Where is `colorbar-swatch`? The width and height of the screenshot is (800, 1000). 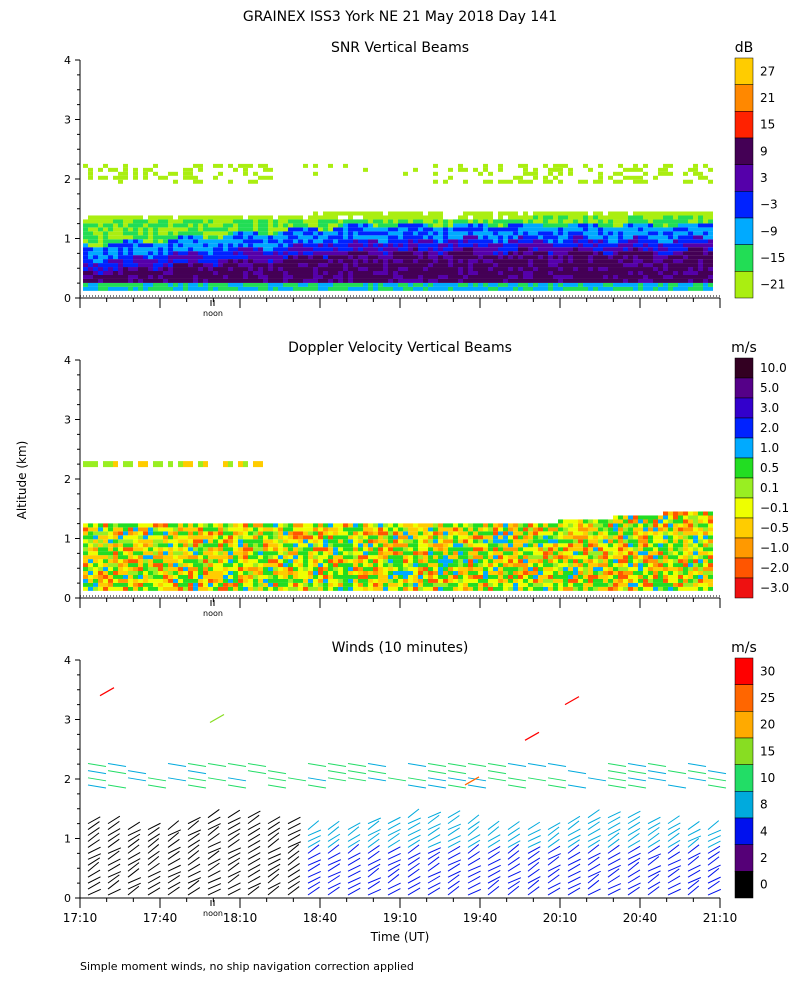 colorbar-swatch is located at coordinates (744, 408).